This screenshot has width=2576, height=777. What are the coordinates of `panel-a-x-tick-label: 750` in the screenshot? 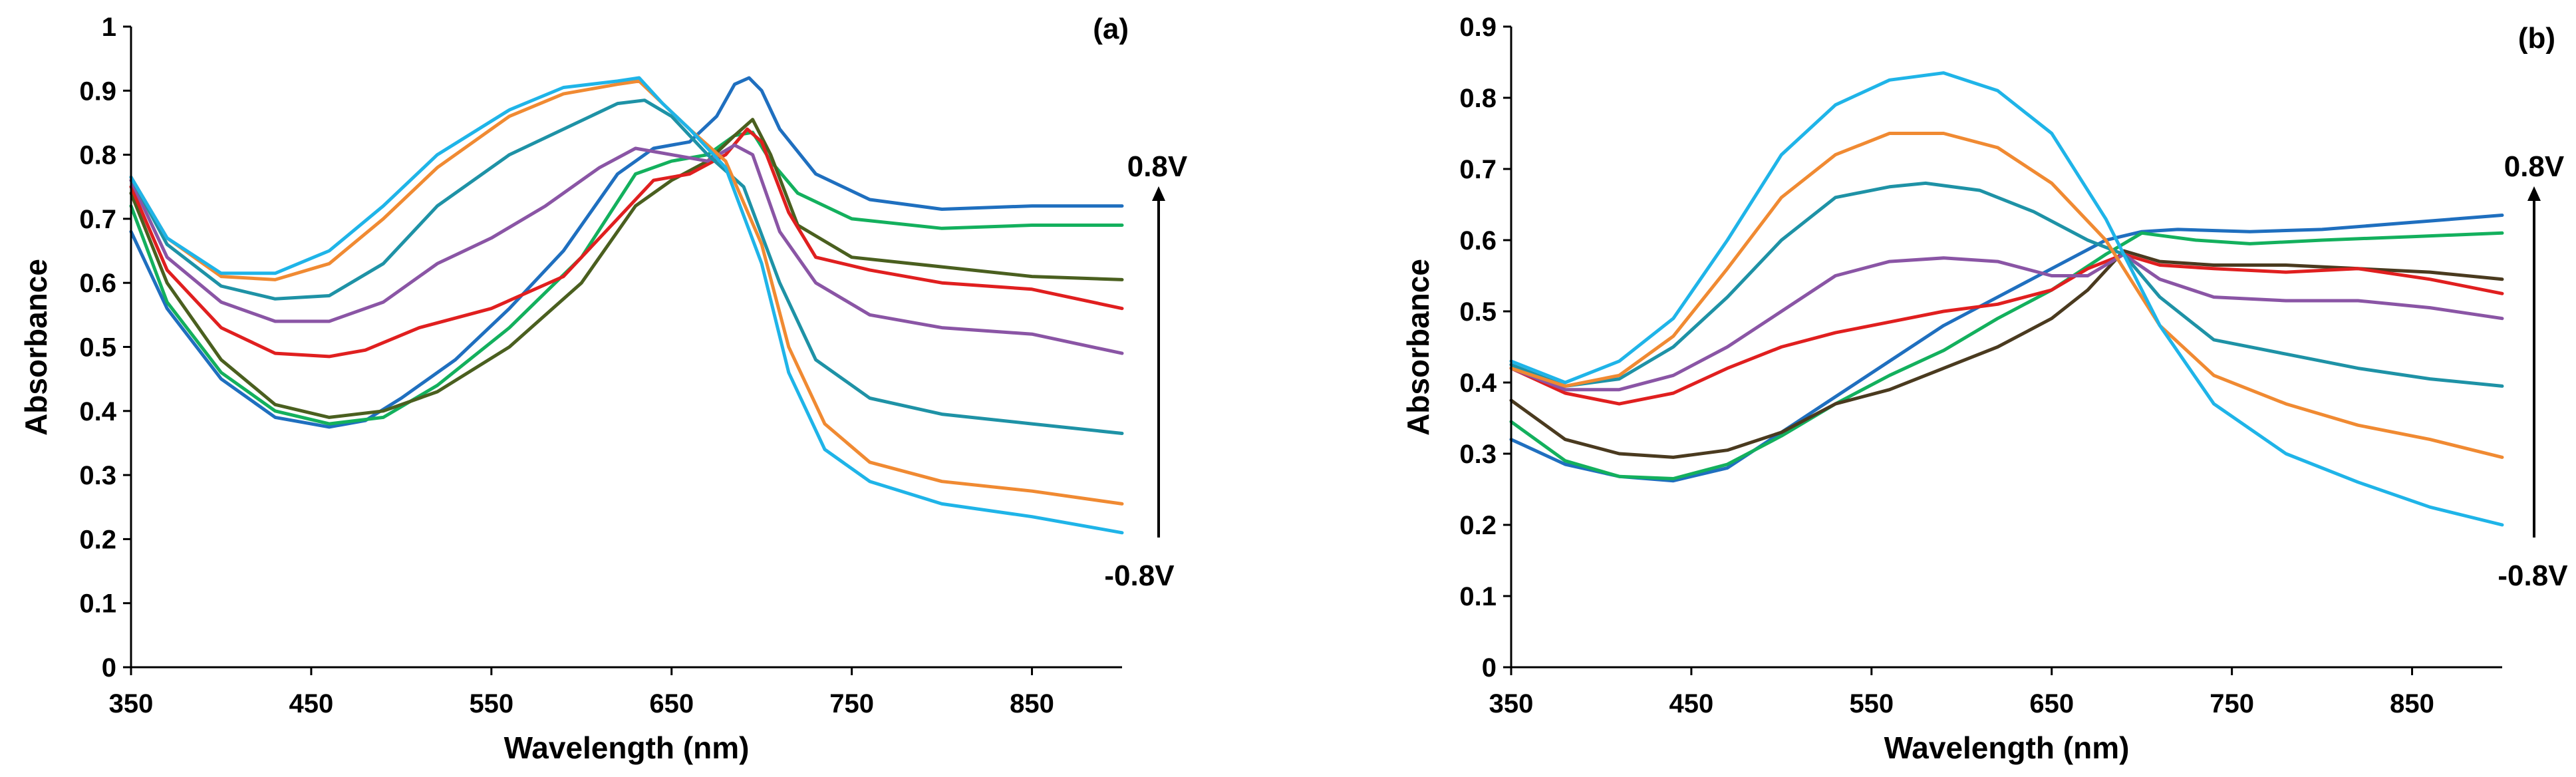 It's located at (851, 703).